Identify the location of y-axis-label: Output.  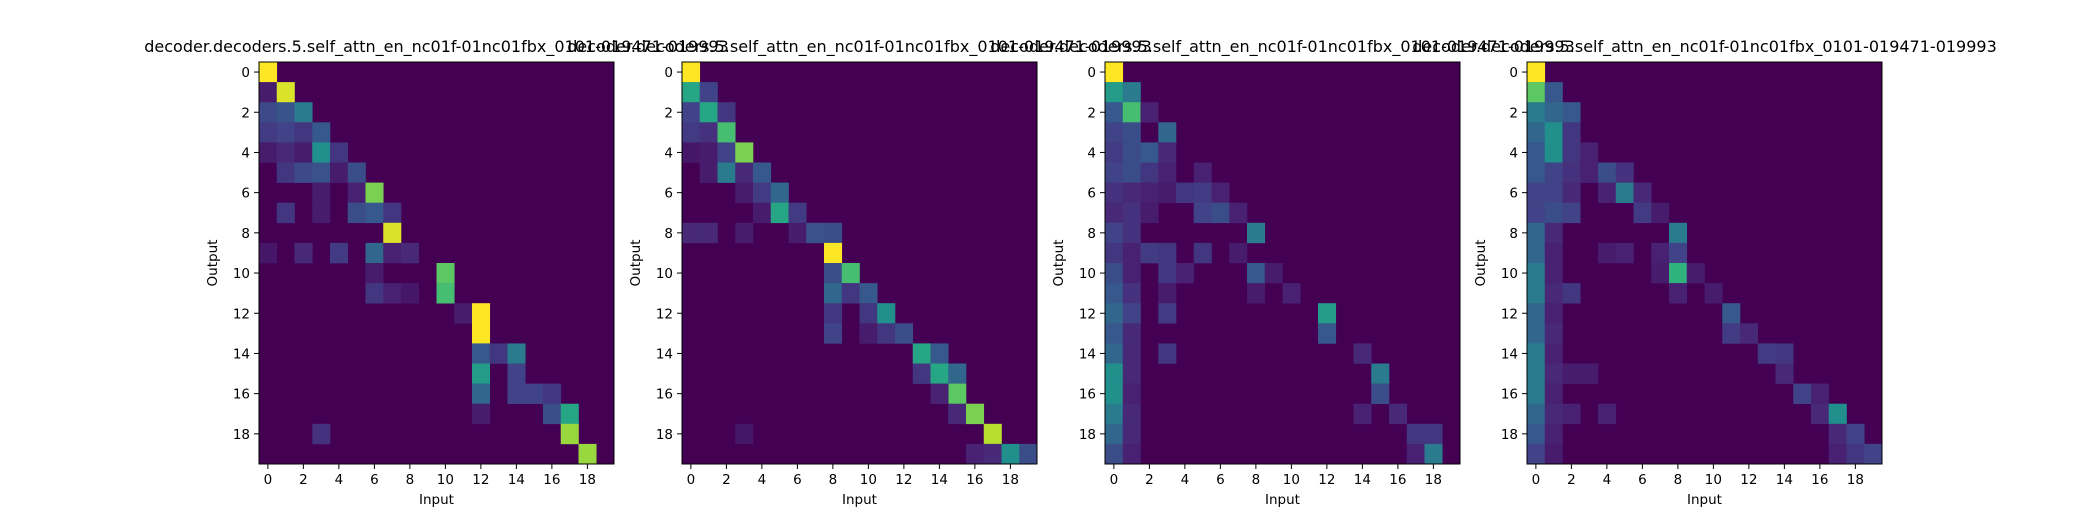
(636, 263).